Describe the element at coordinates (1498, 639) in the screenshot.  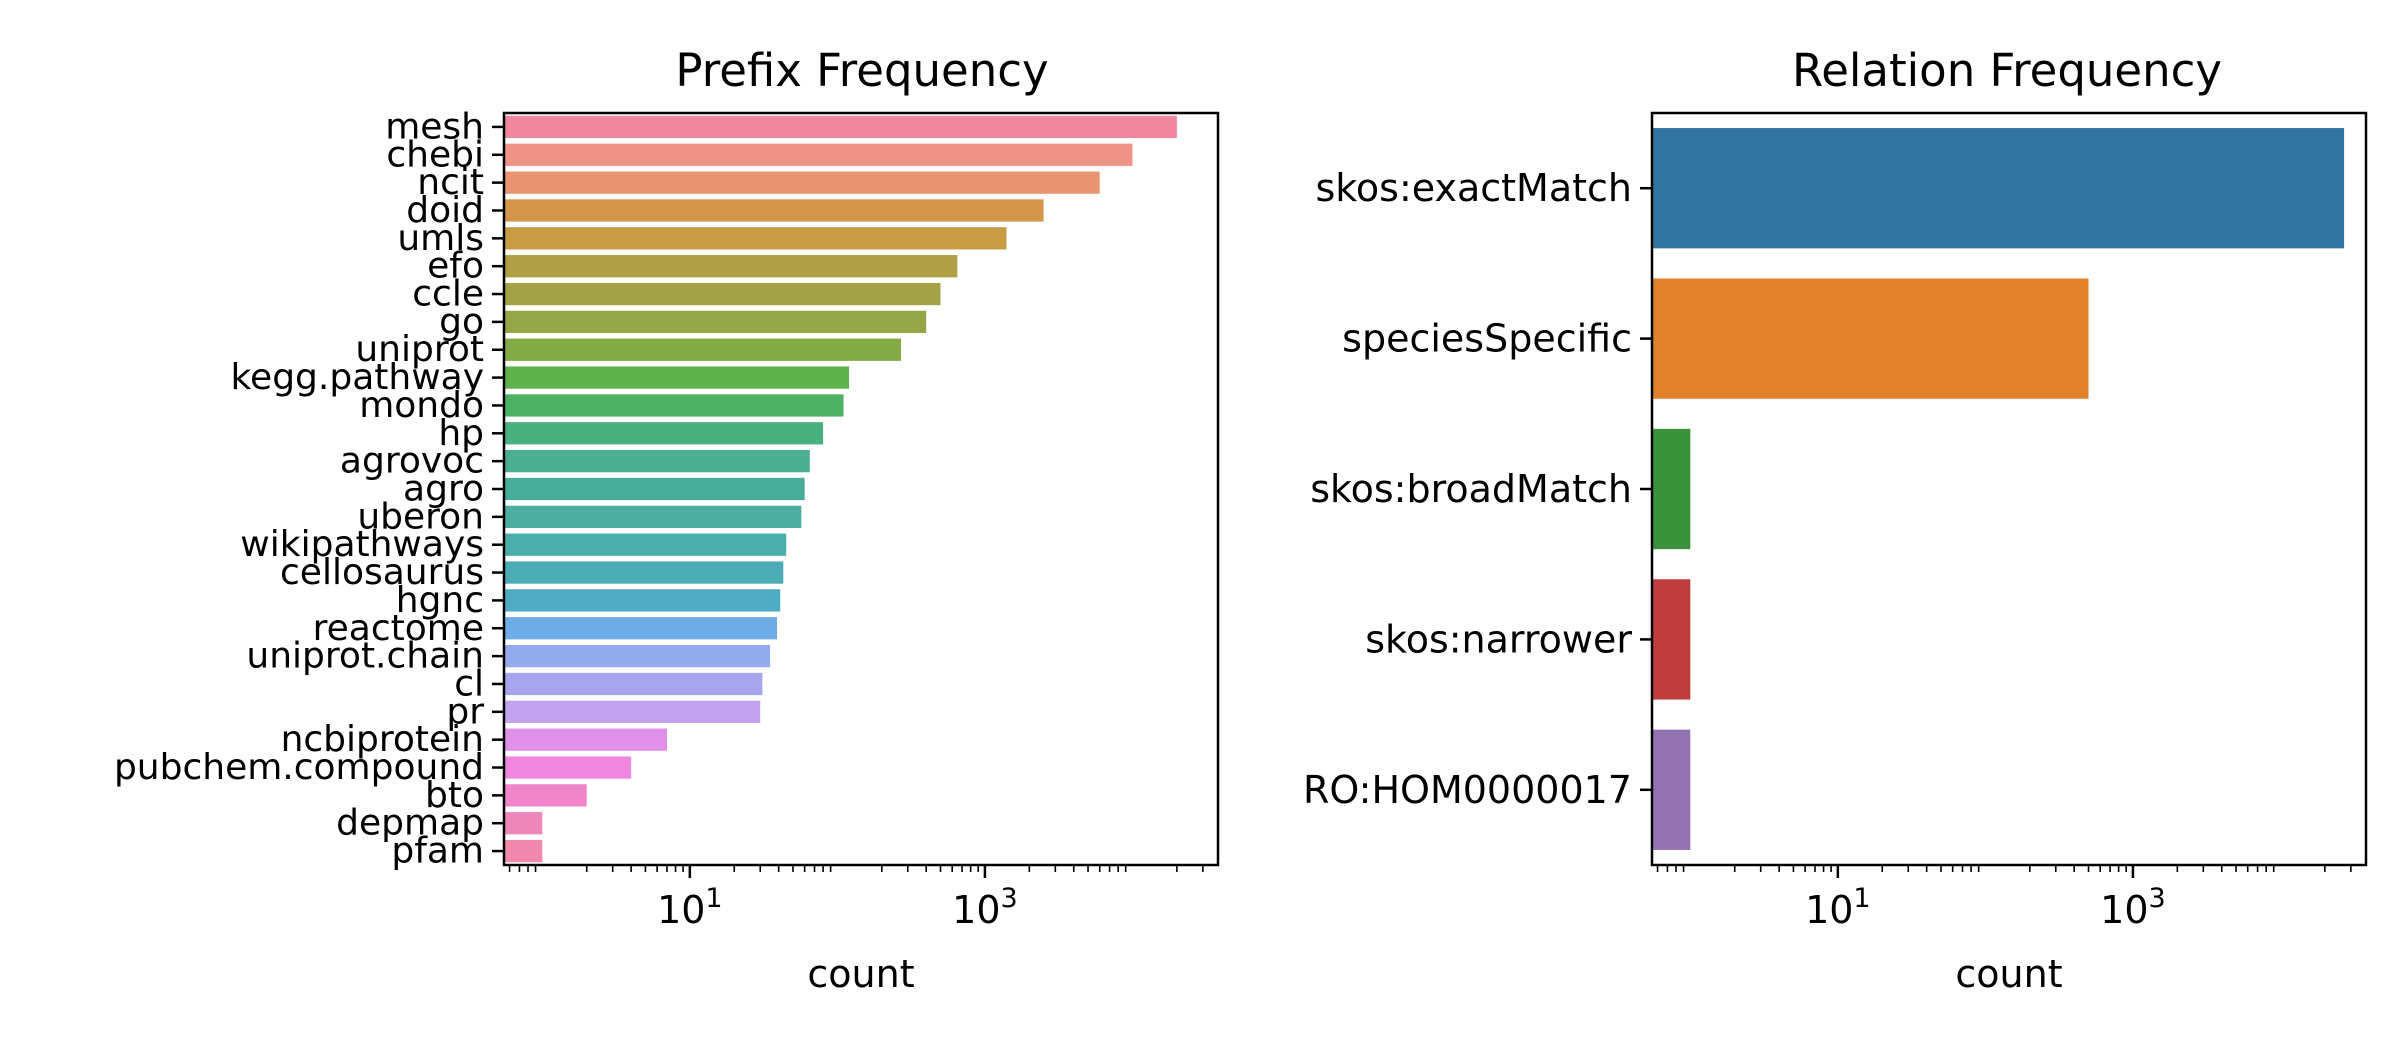
I see `category-label: skos:narrower` at that location.